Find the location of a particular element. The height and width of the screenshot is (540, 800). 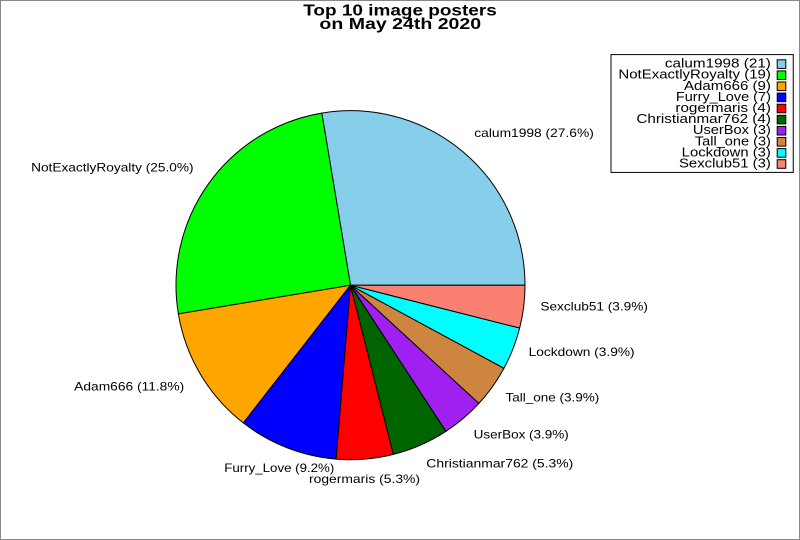

svg-text: Furry_Love (7) is located at coordinates (723, 96).